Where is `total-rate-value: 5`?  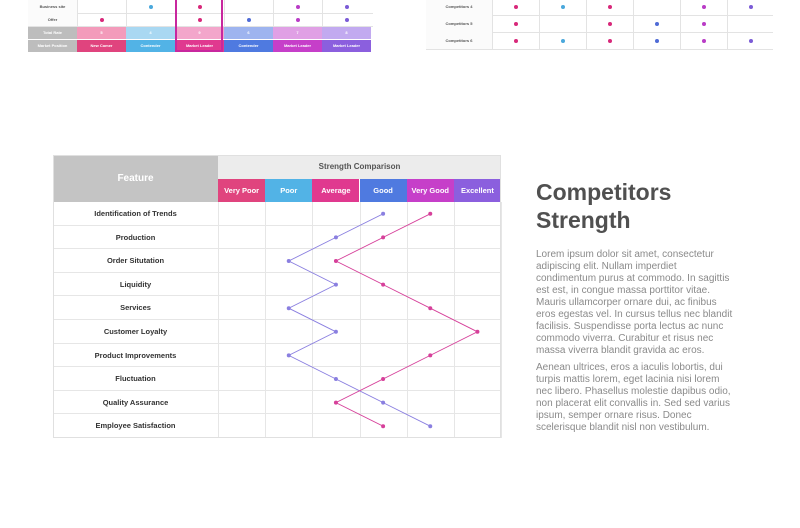
total-rate-value: 5 is located at coordinates (101, 33).